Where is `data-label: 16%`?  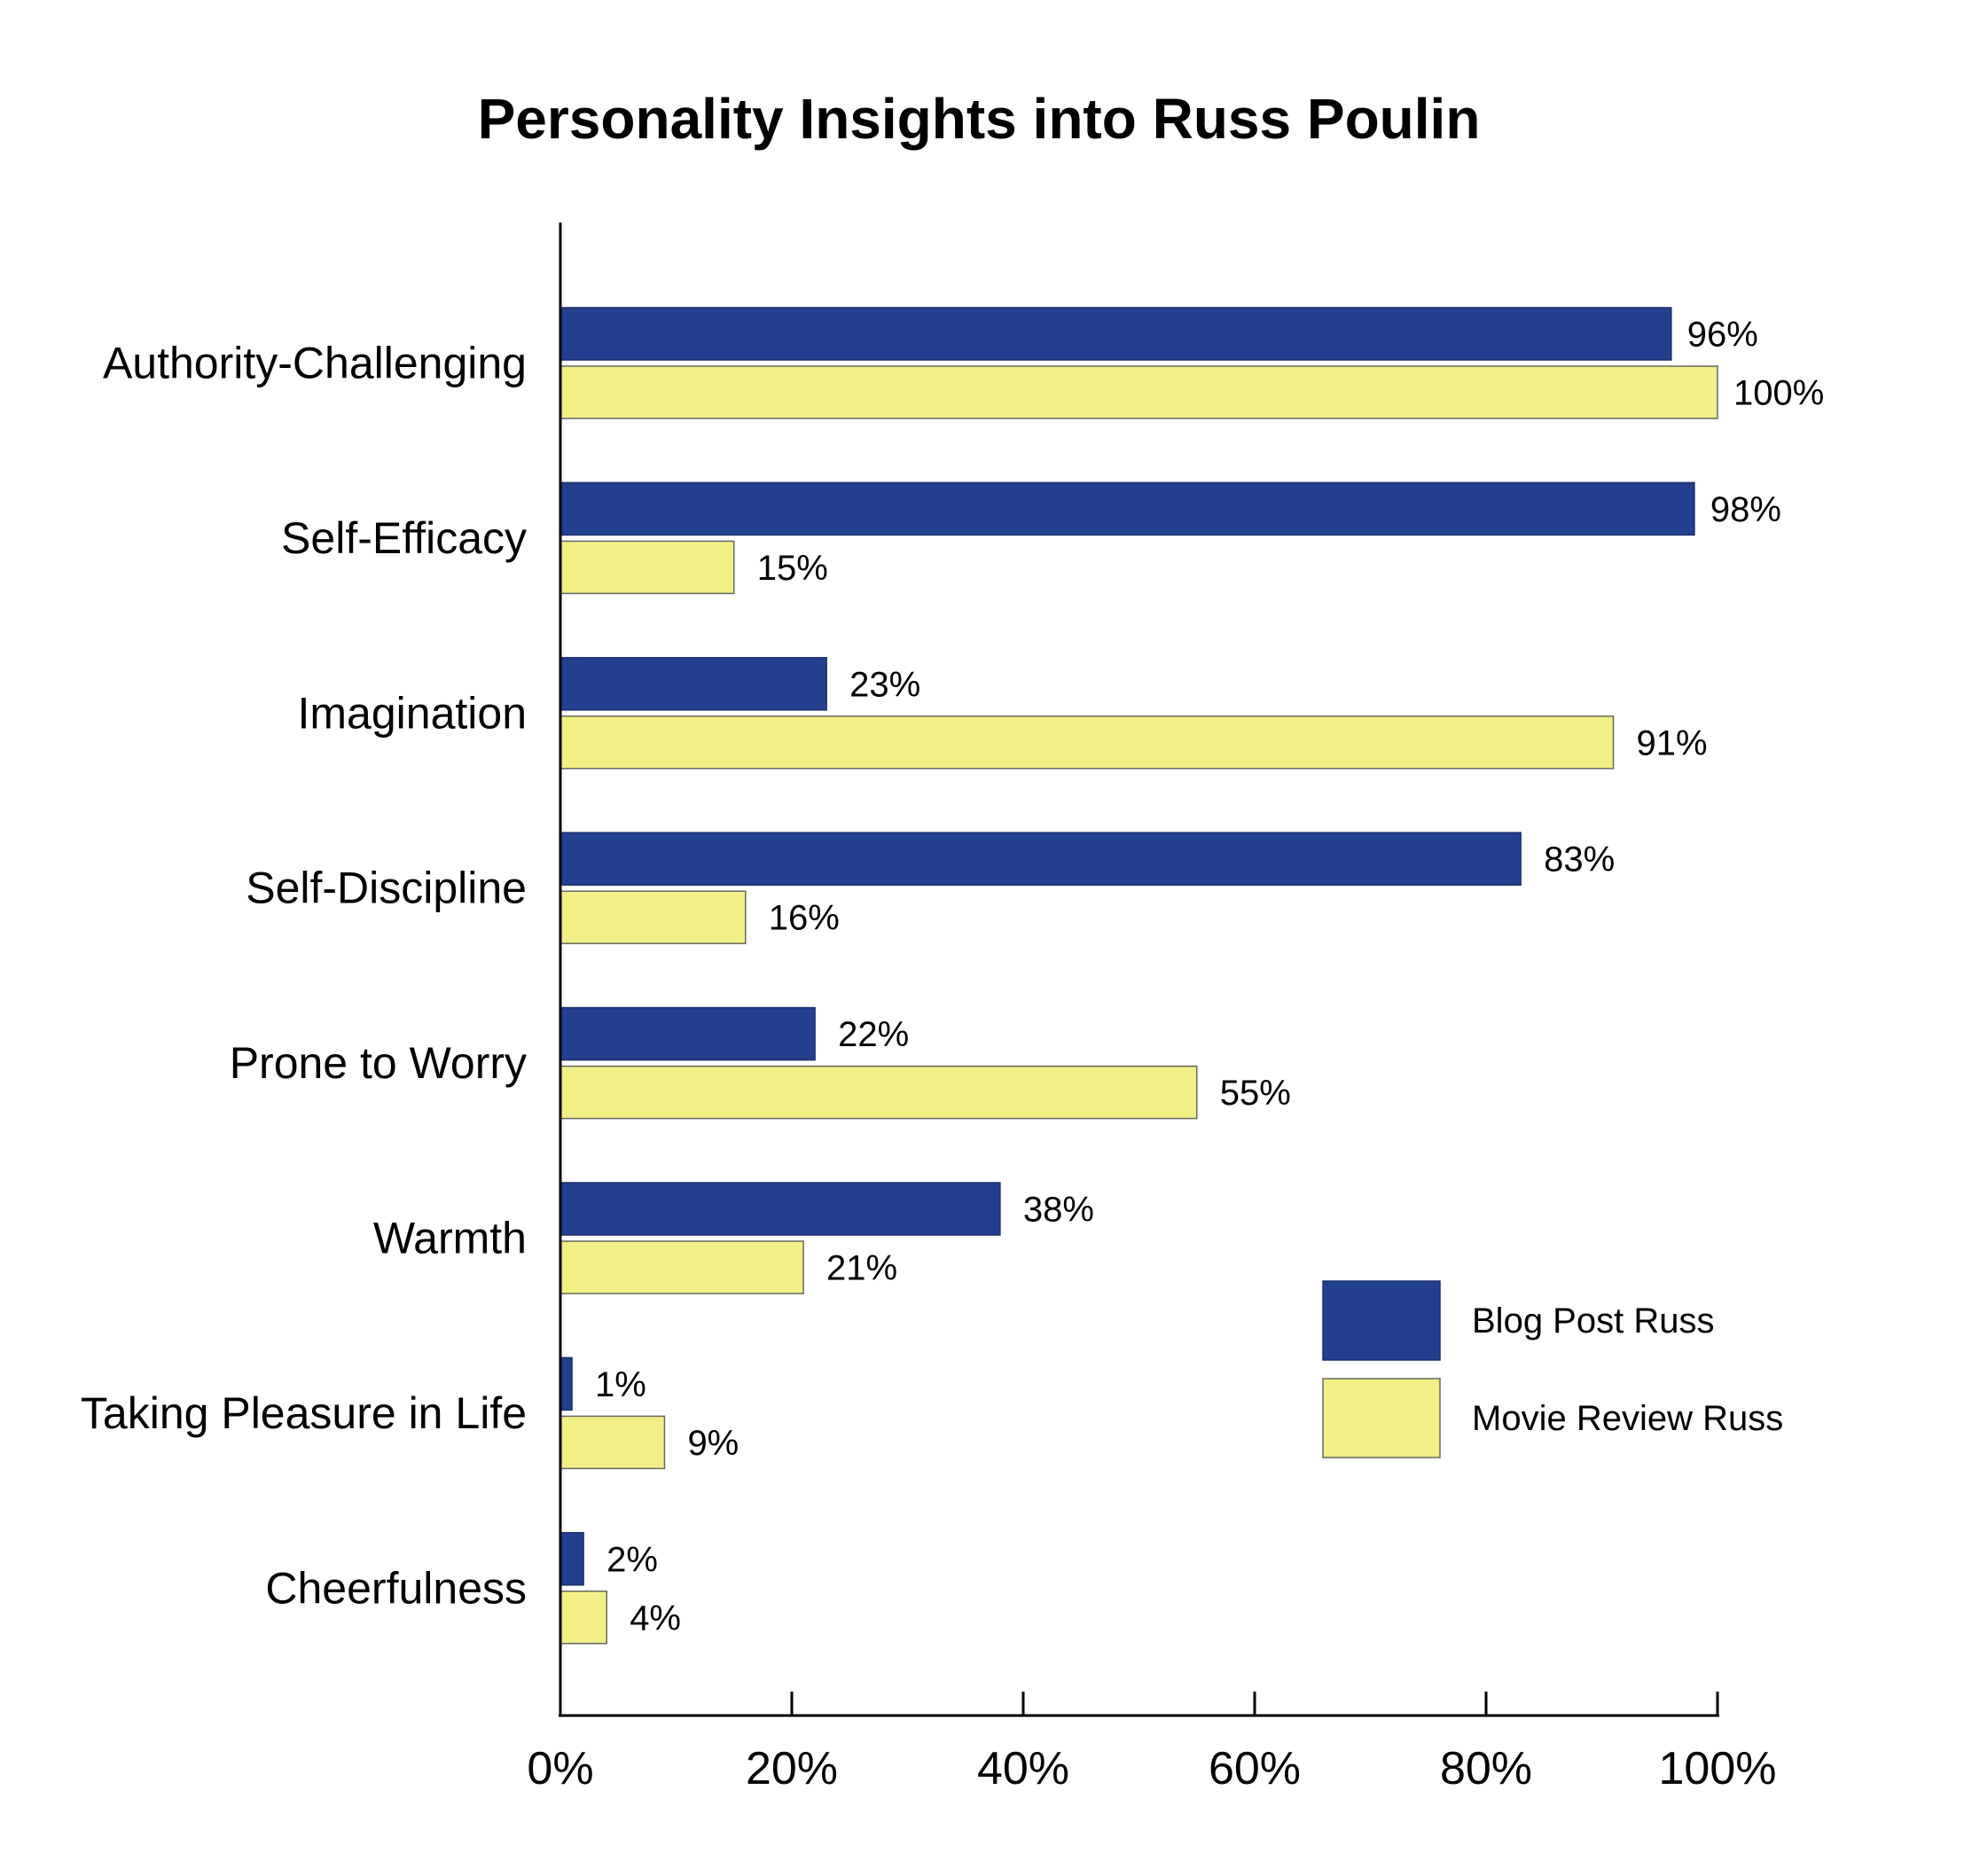
data-label: 16% is located at coordinates (804, 918).